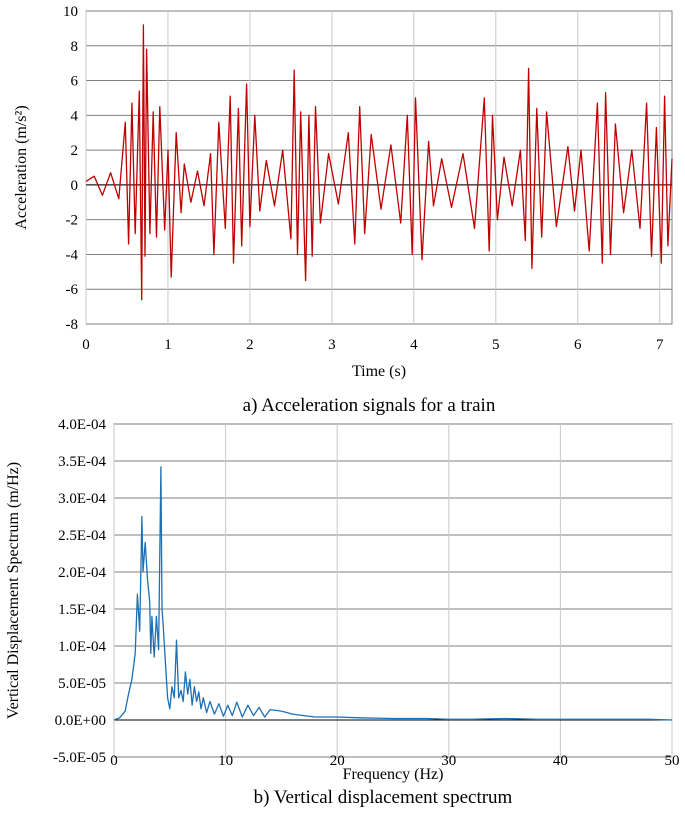 The image size is (685, 824). Describe the element at coordinates (660, 345) in the screenshot. I see `x-tick-label: 7` at that location.